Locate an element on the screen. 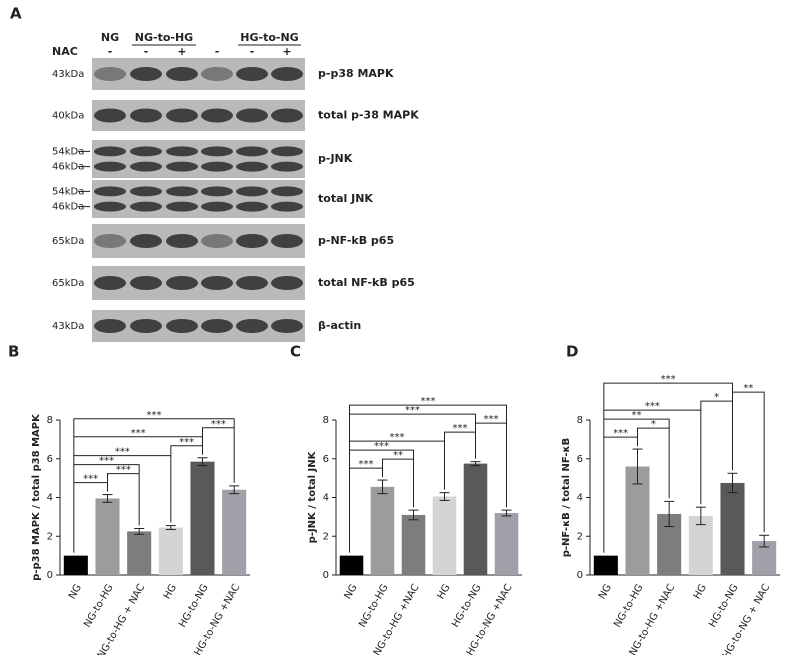 Image resolution: width=794 pixels, height=659 pixels. y-tick-label: 2 is located at coordinates (580, 536).